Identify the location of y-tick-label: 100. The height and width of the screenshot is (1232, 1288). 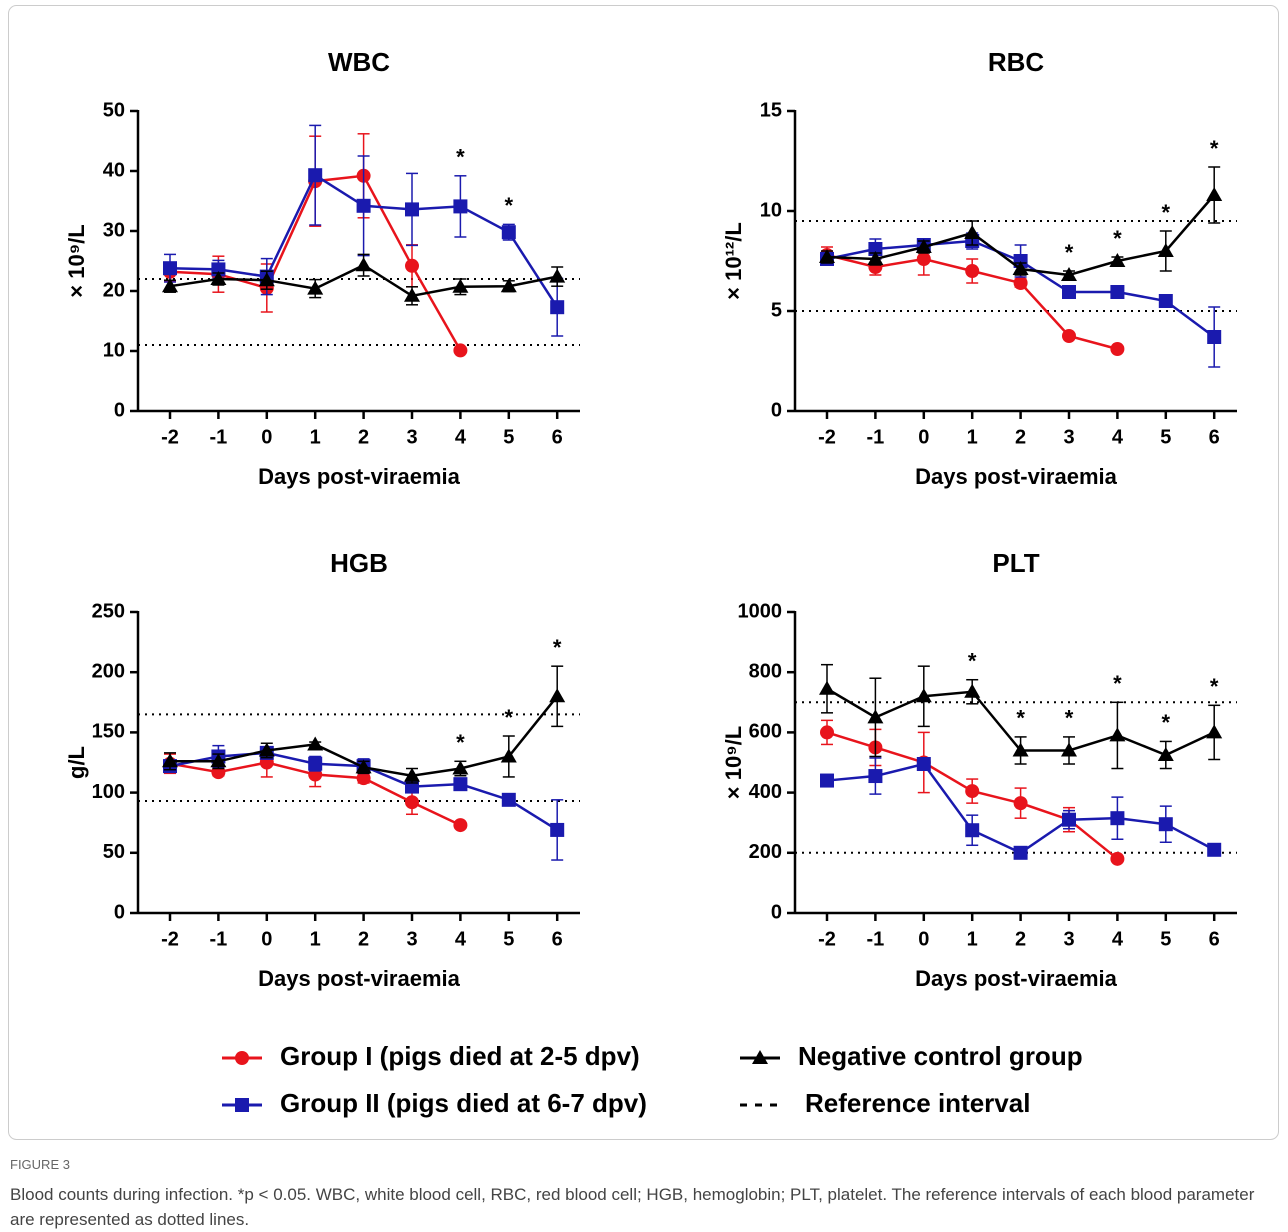
(108, 792).